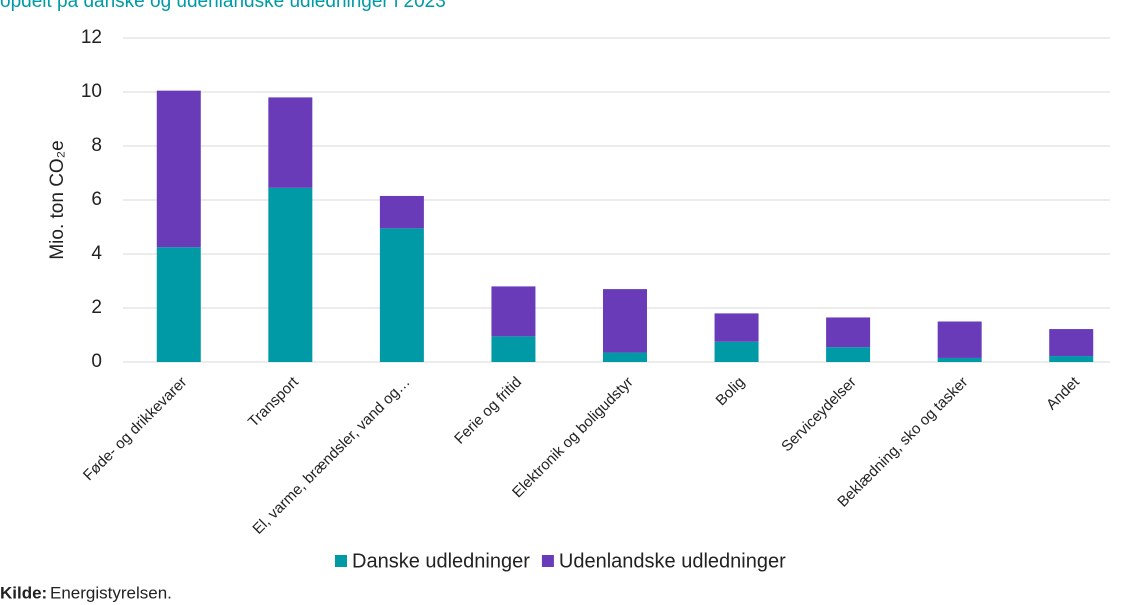  I want to click on x-tick-label: Serviceydelser, so click(819, 415).